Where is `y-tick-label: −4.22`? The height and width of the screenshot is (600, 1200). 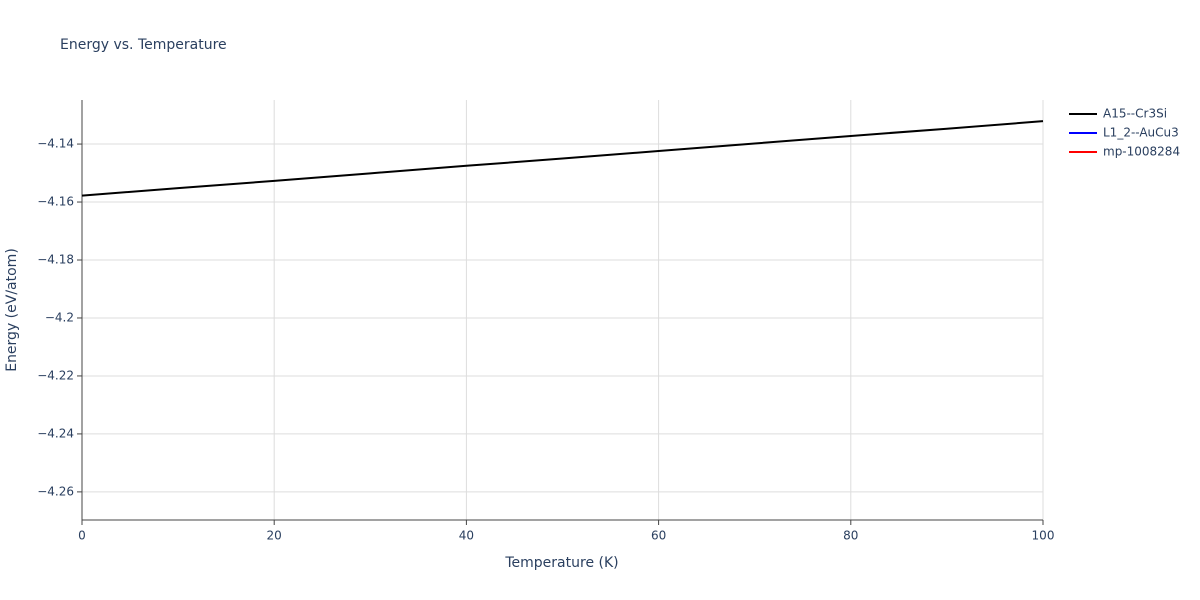
y-tick-label: −4.22 is located at coordinates (55, 375).